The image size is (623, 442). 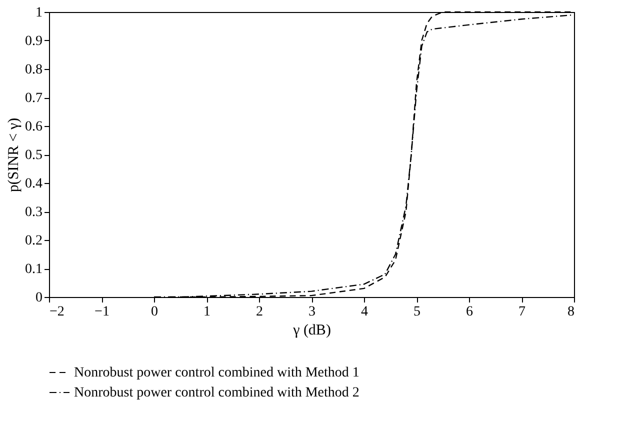 I want to click on x-tick-label: −2, so click(x=57, y=312).